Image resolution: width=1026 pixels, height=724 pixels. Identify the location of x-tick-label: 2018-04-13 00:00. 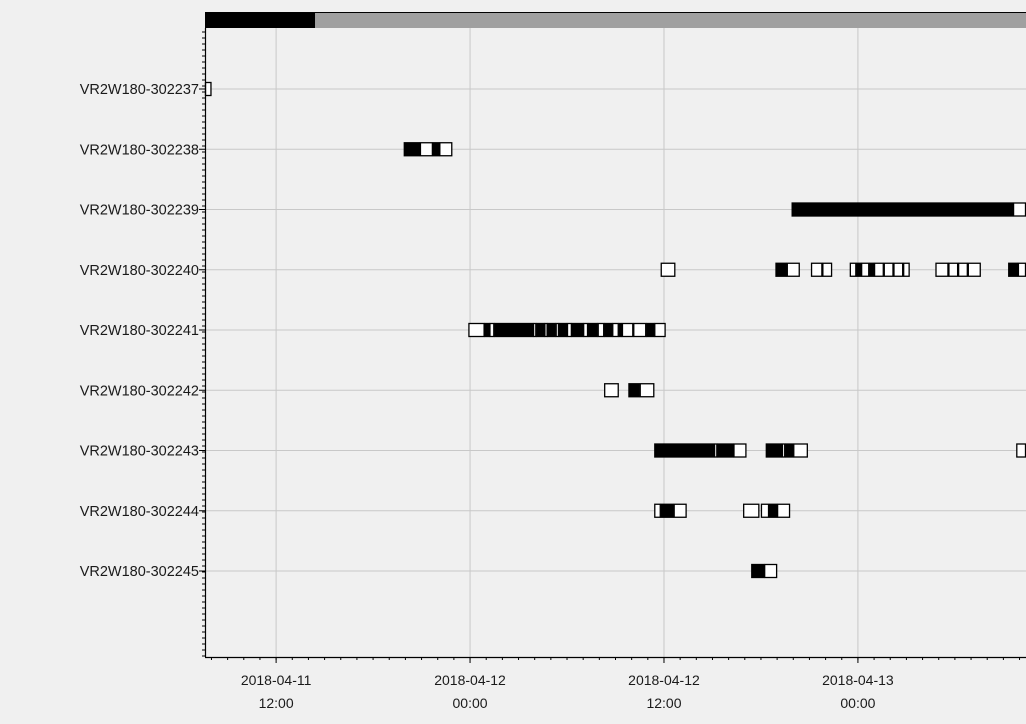
(858, 691).